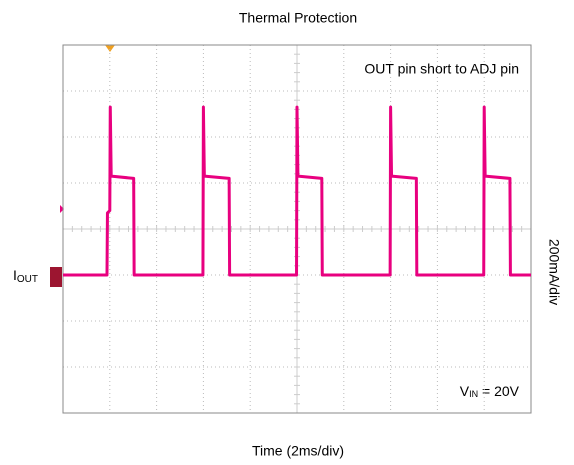 The image size is (574, 465). What do you see at coordinates (27, 279) in the screenshot?
I see `series-subscript: OUT` at bounding box center [27, 279].